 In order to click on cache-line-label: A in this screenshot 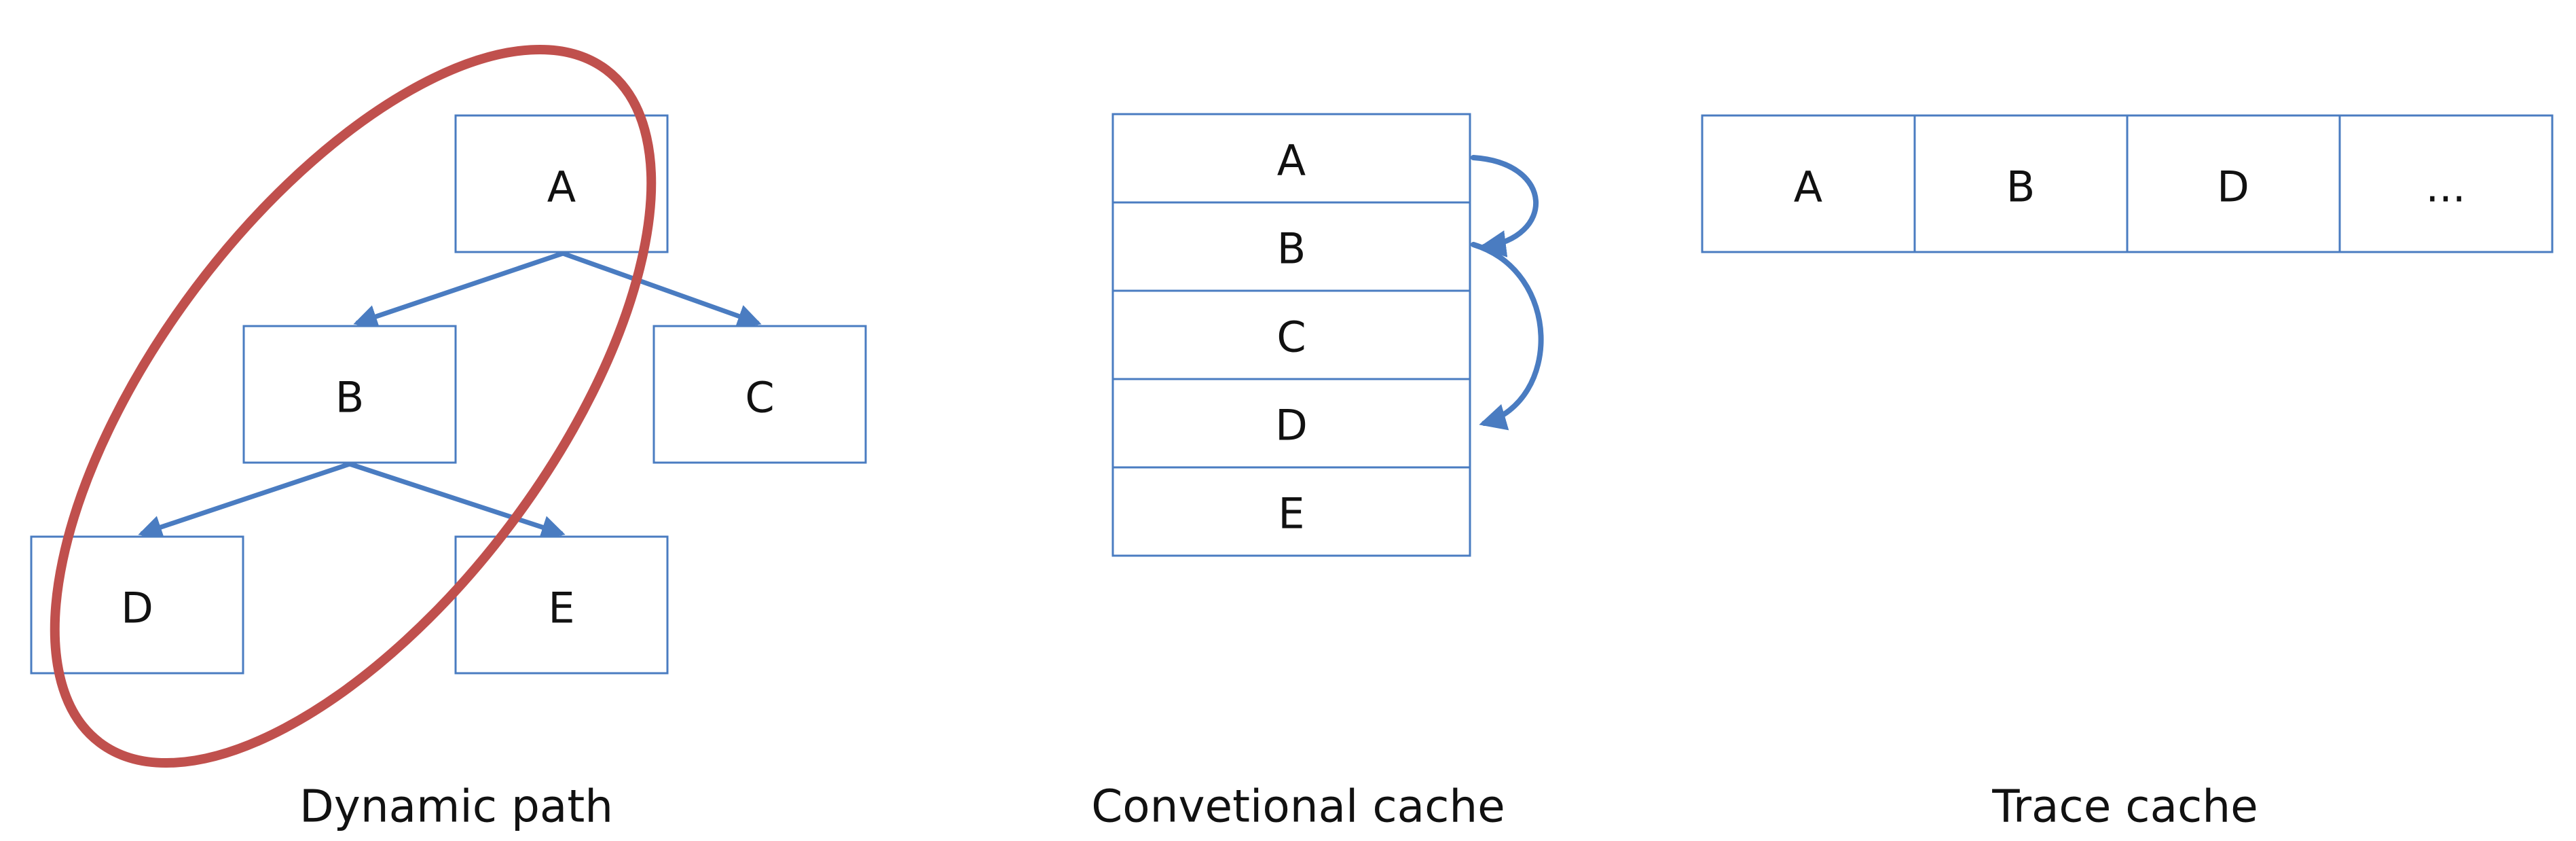, I will do `click(1291, 160)`.